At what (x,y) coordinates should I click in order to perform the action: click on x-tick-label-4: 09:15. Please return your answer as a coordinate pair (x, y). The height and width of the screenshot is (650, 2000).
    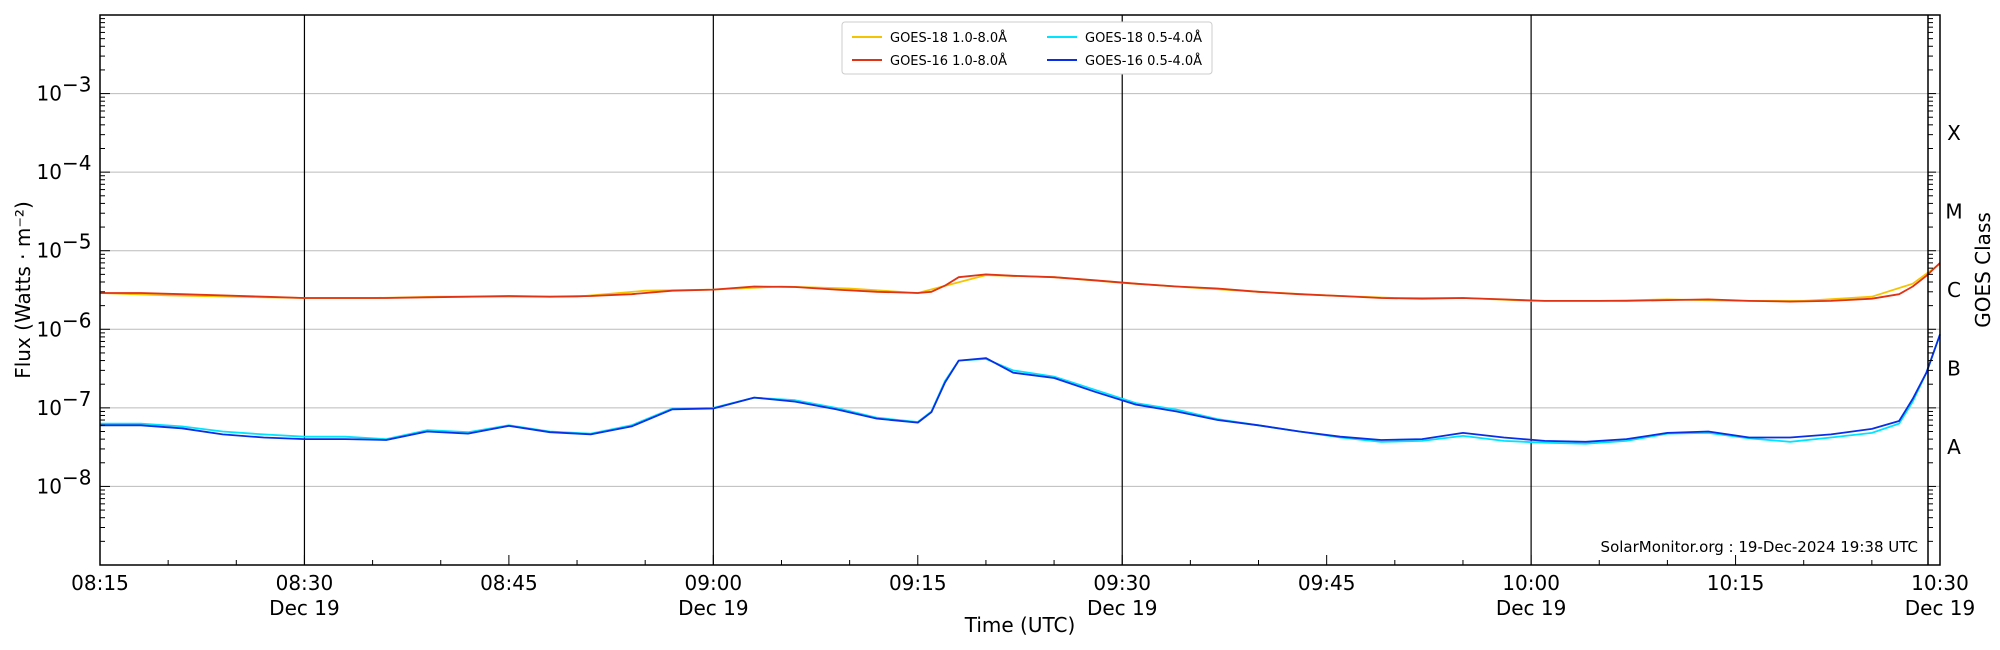
    Looking at the image, I should click on (918, 583).